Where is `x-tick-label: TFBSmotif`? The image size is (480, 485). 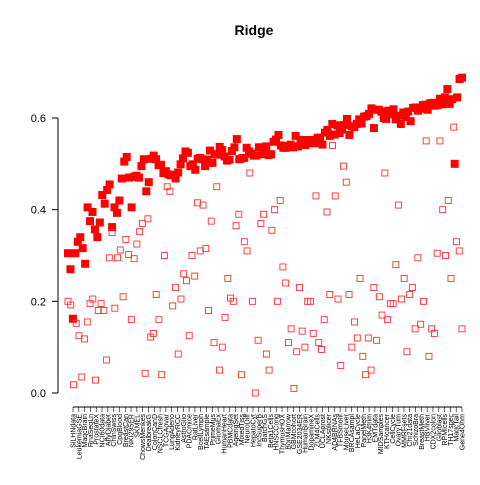 x-tick-label: TFBSmotif is located at coordinates (341, 430).